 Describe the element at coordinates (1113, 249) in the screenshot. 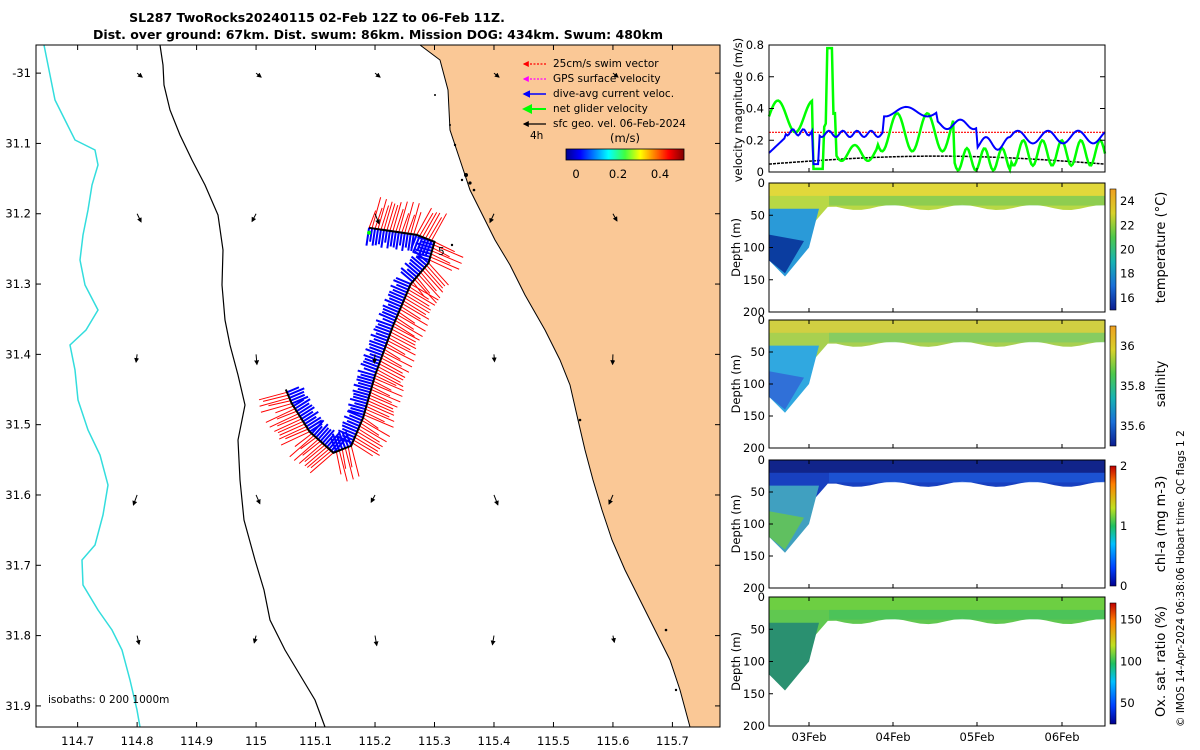

I see `section-colorbar` at that location.